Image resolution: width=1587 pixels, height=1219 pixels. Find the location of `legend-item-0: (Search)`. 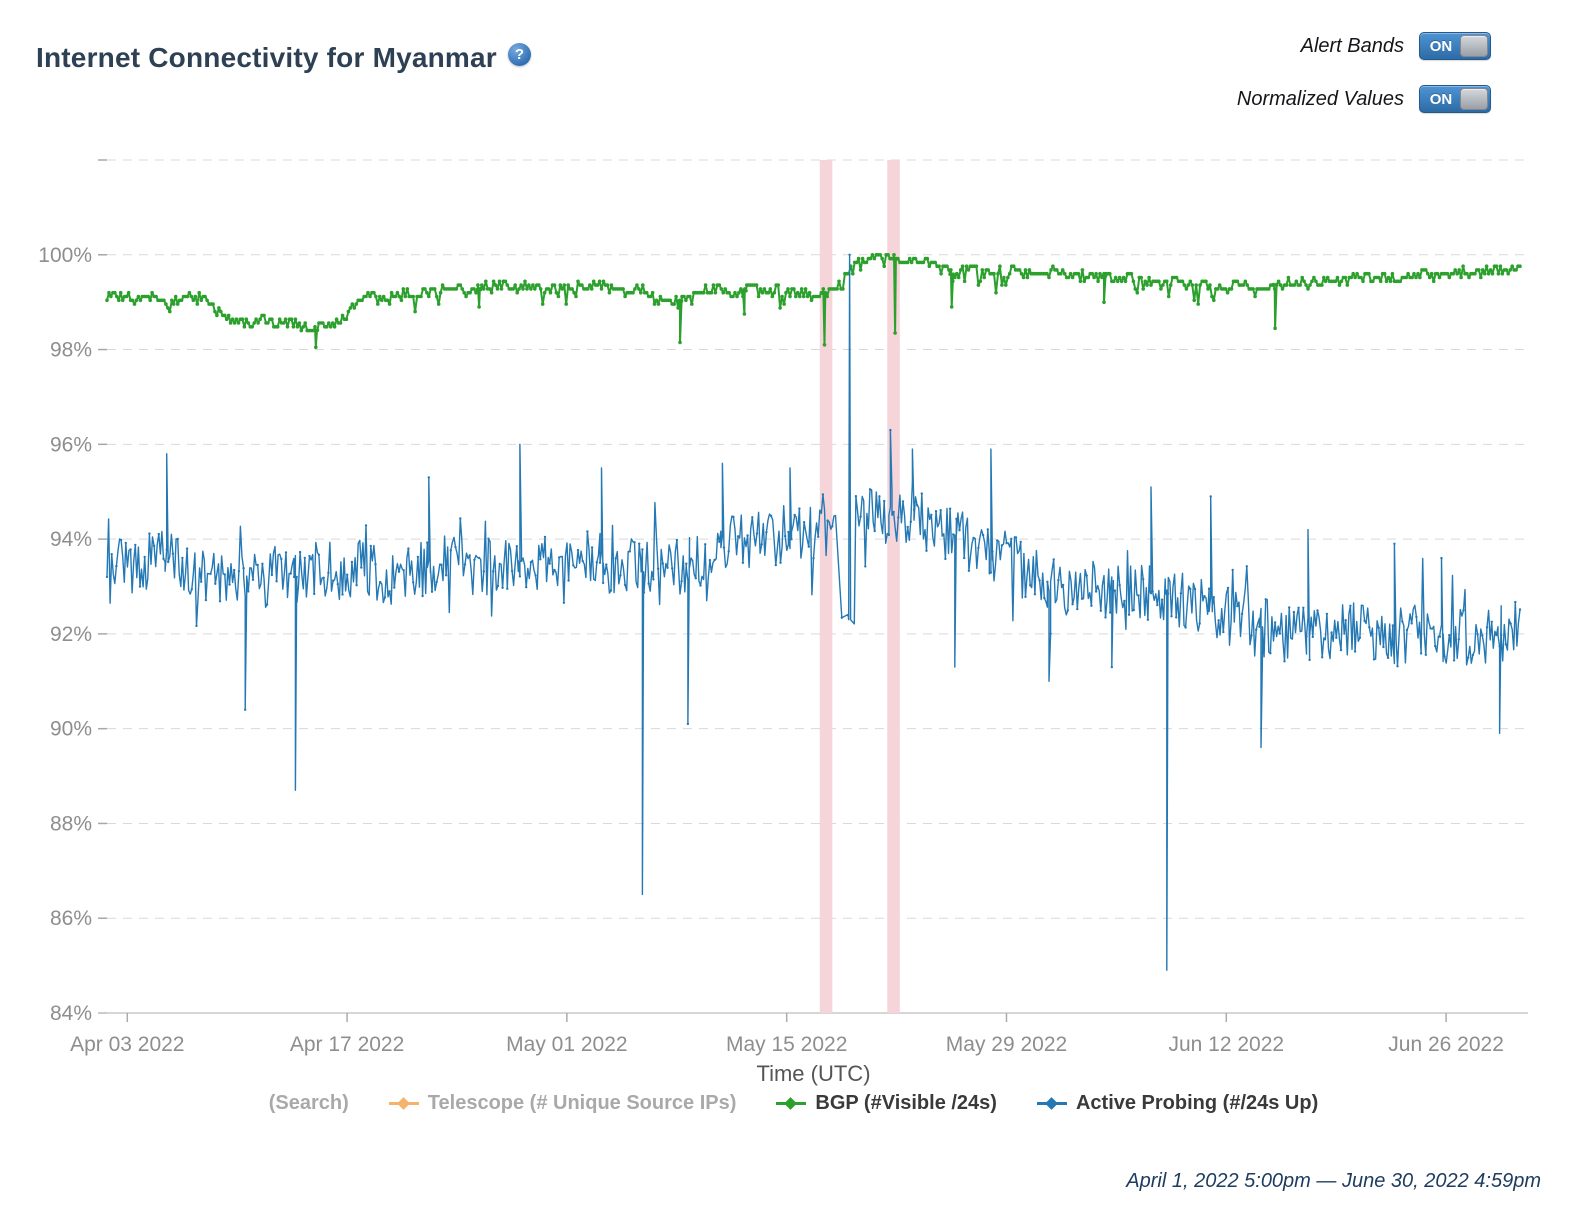

legend-item-0: (Search) is located at coordinates (309, 1103).